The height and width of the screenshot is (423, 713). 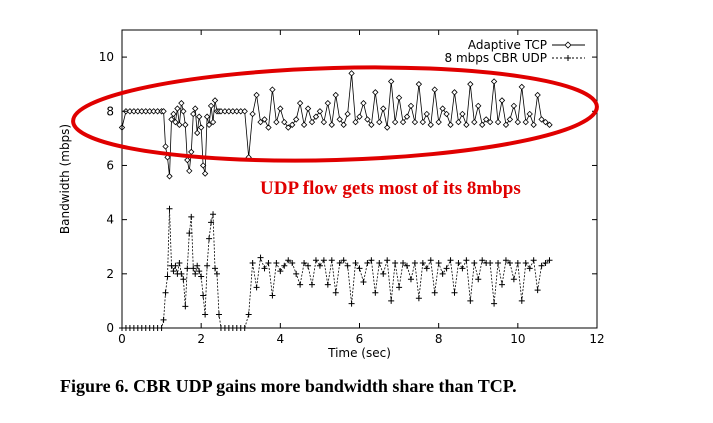 What do you see at coordinates (110, 274) in the screenshot?
I see `y-tick-label: 2` at bounding box center [110, 274].